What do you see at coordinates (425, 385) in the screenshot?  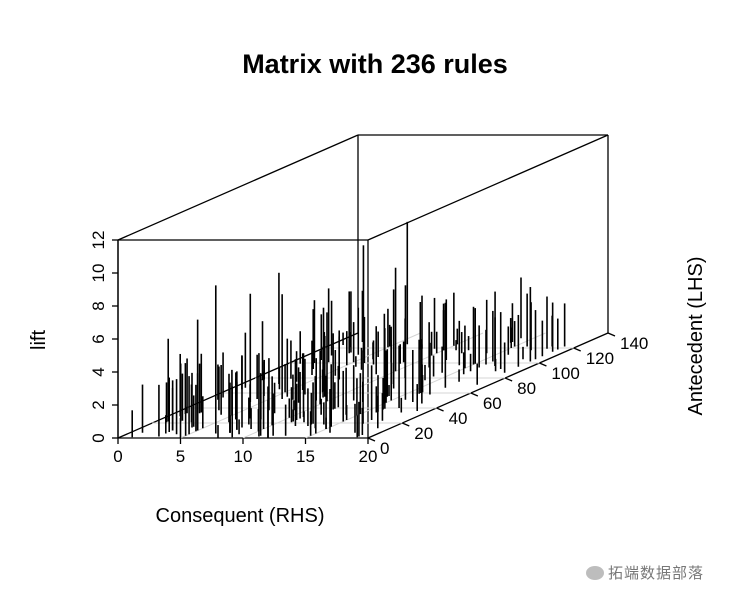 I see `grid-line-x` at bounding box center [425, 385].